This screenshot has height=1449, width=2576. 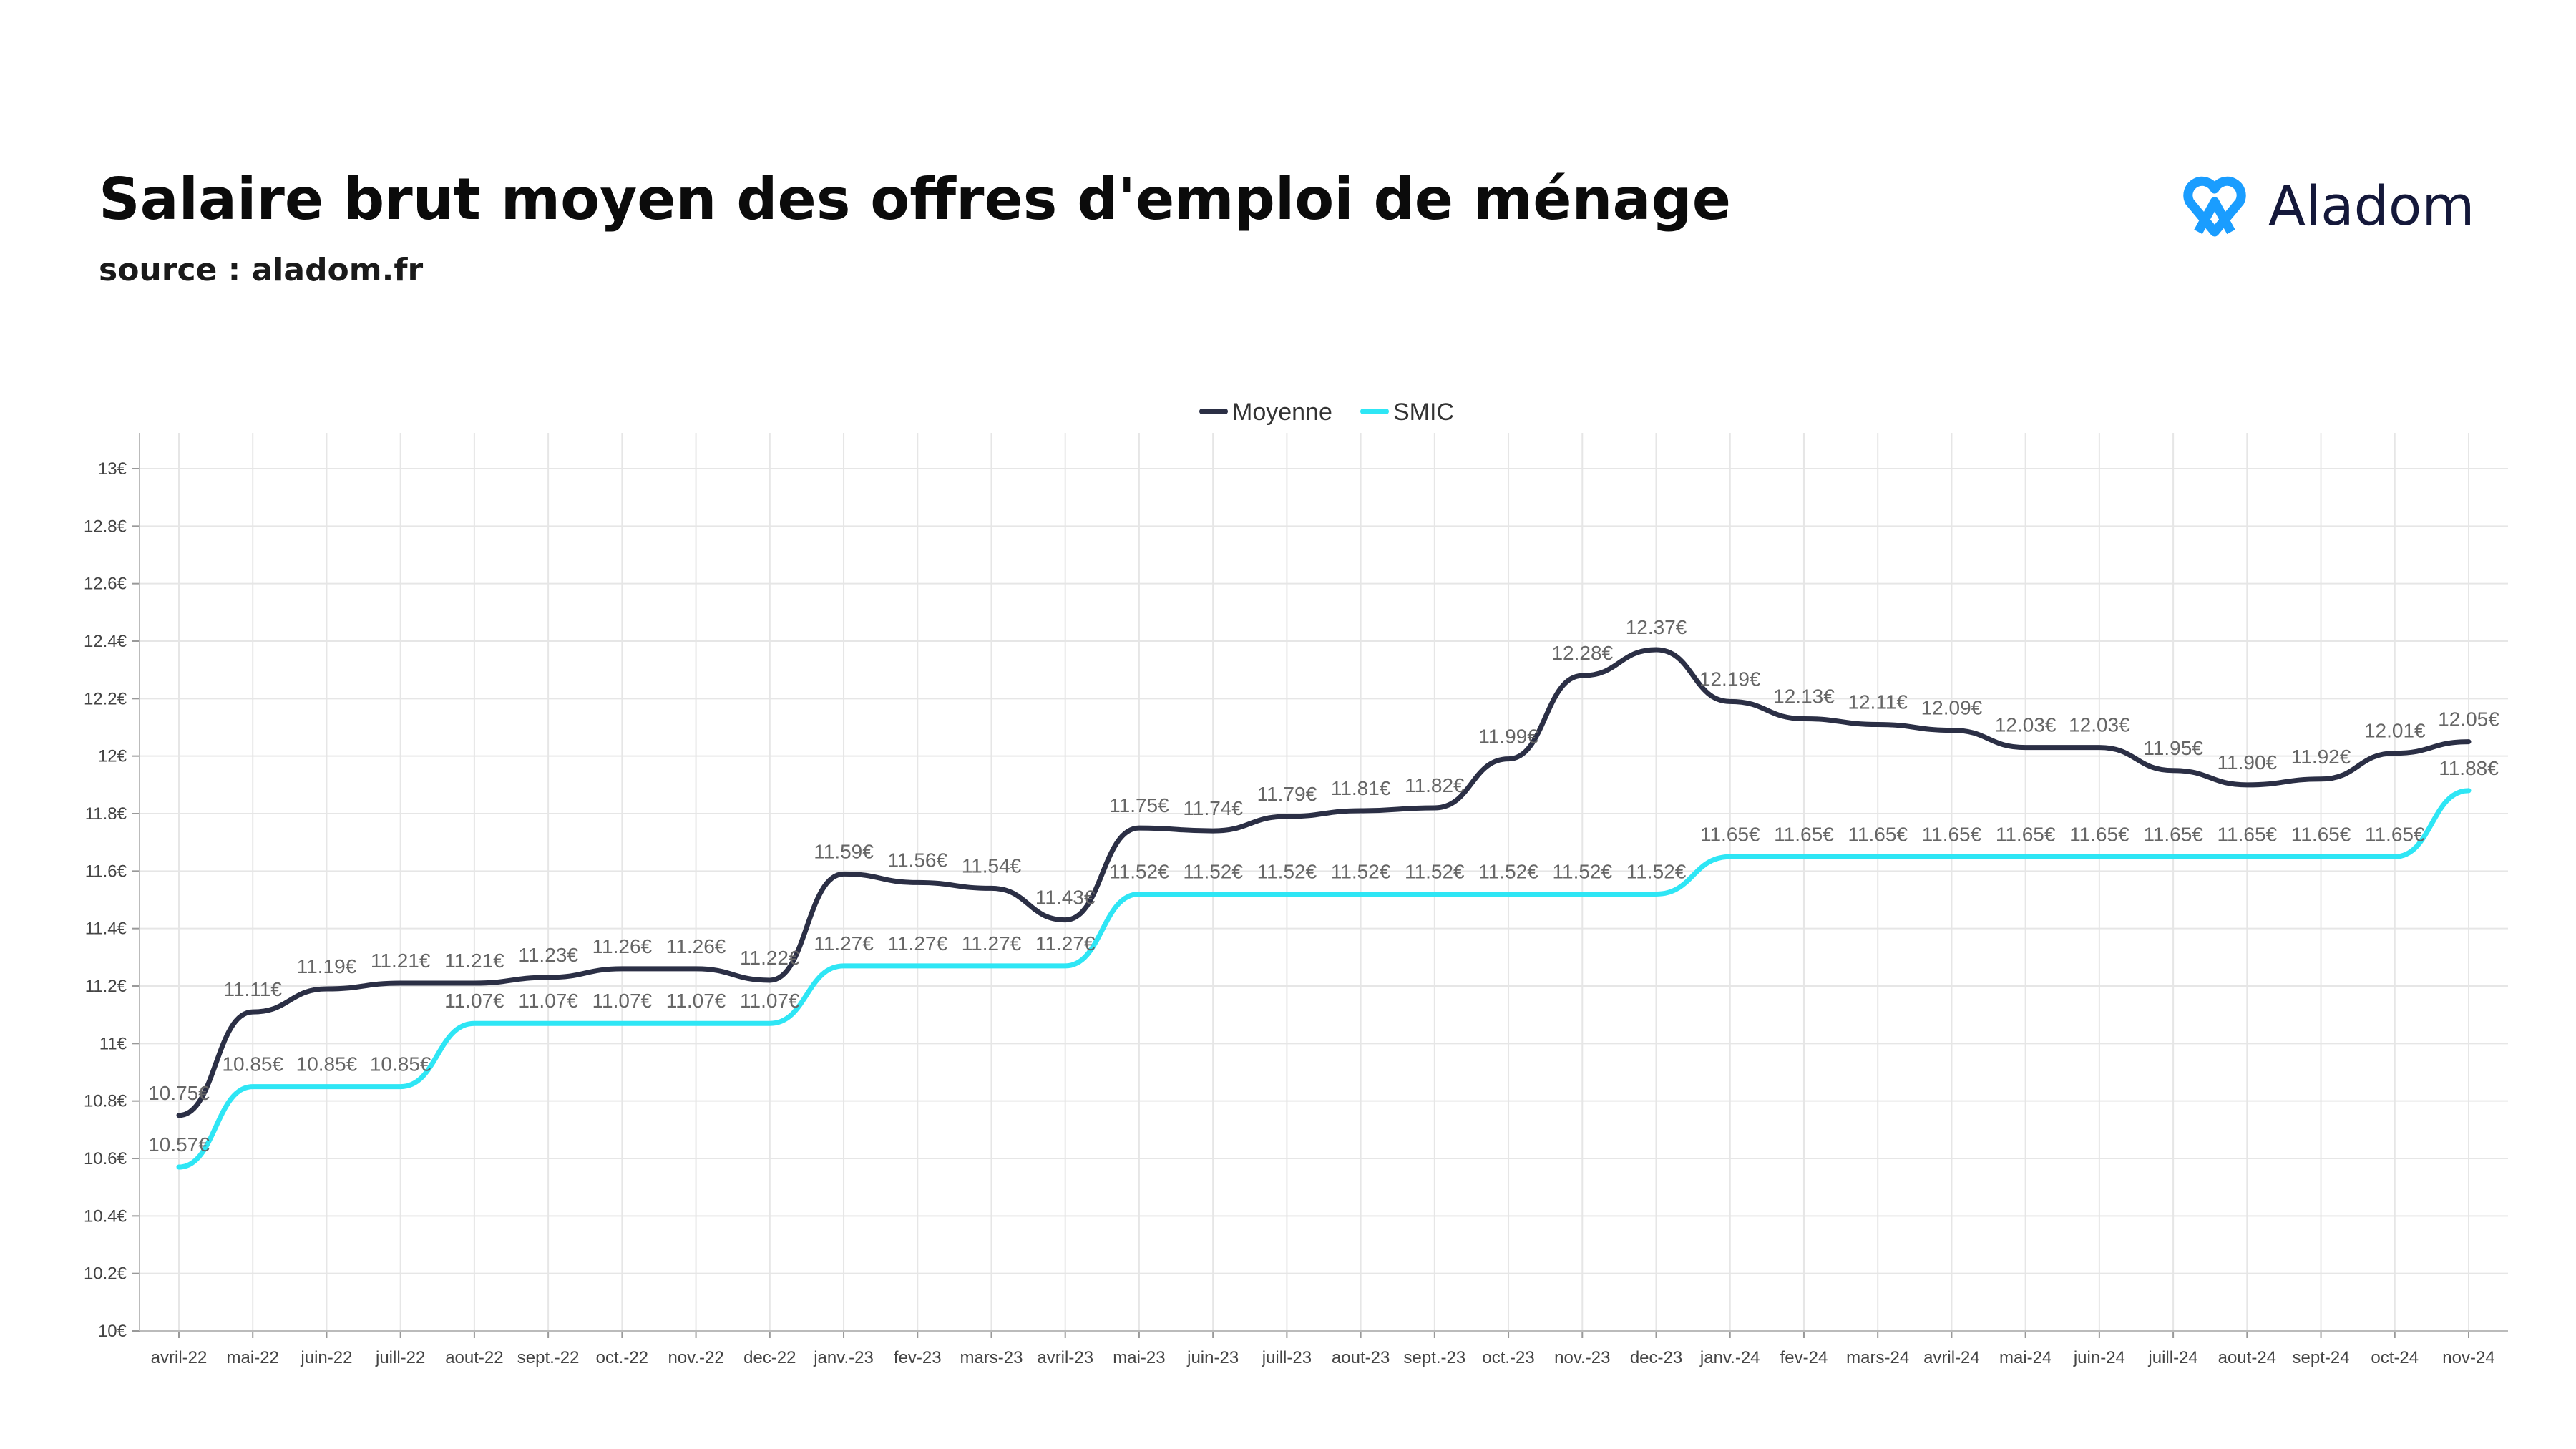 I want to click on x-tick-label: nov-24, so click(x=2468, y=1357).